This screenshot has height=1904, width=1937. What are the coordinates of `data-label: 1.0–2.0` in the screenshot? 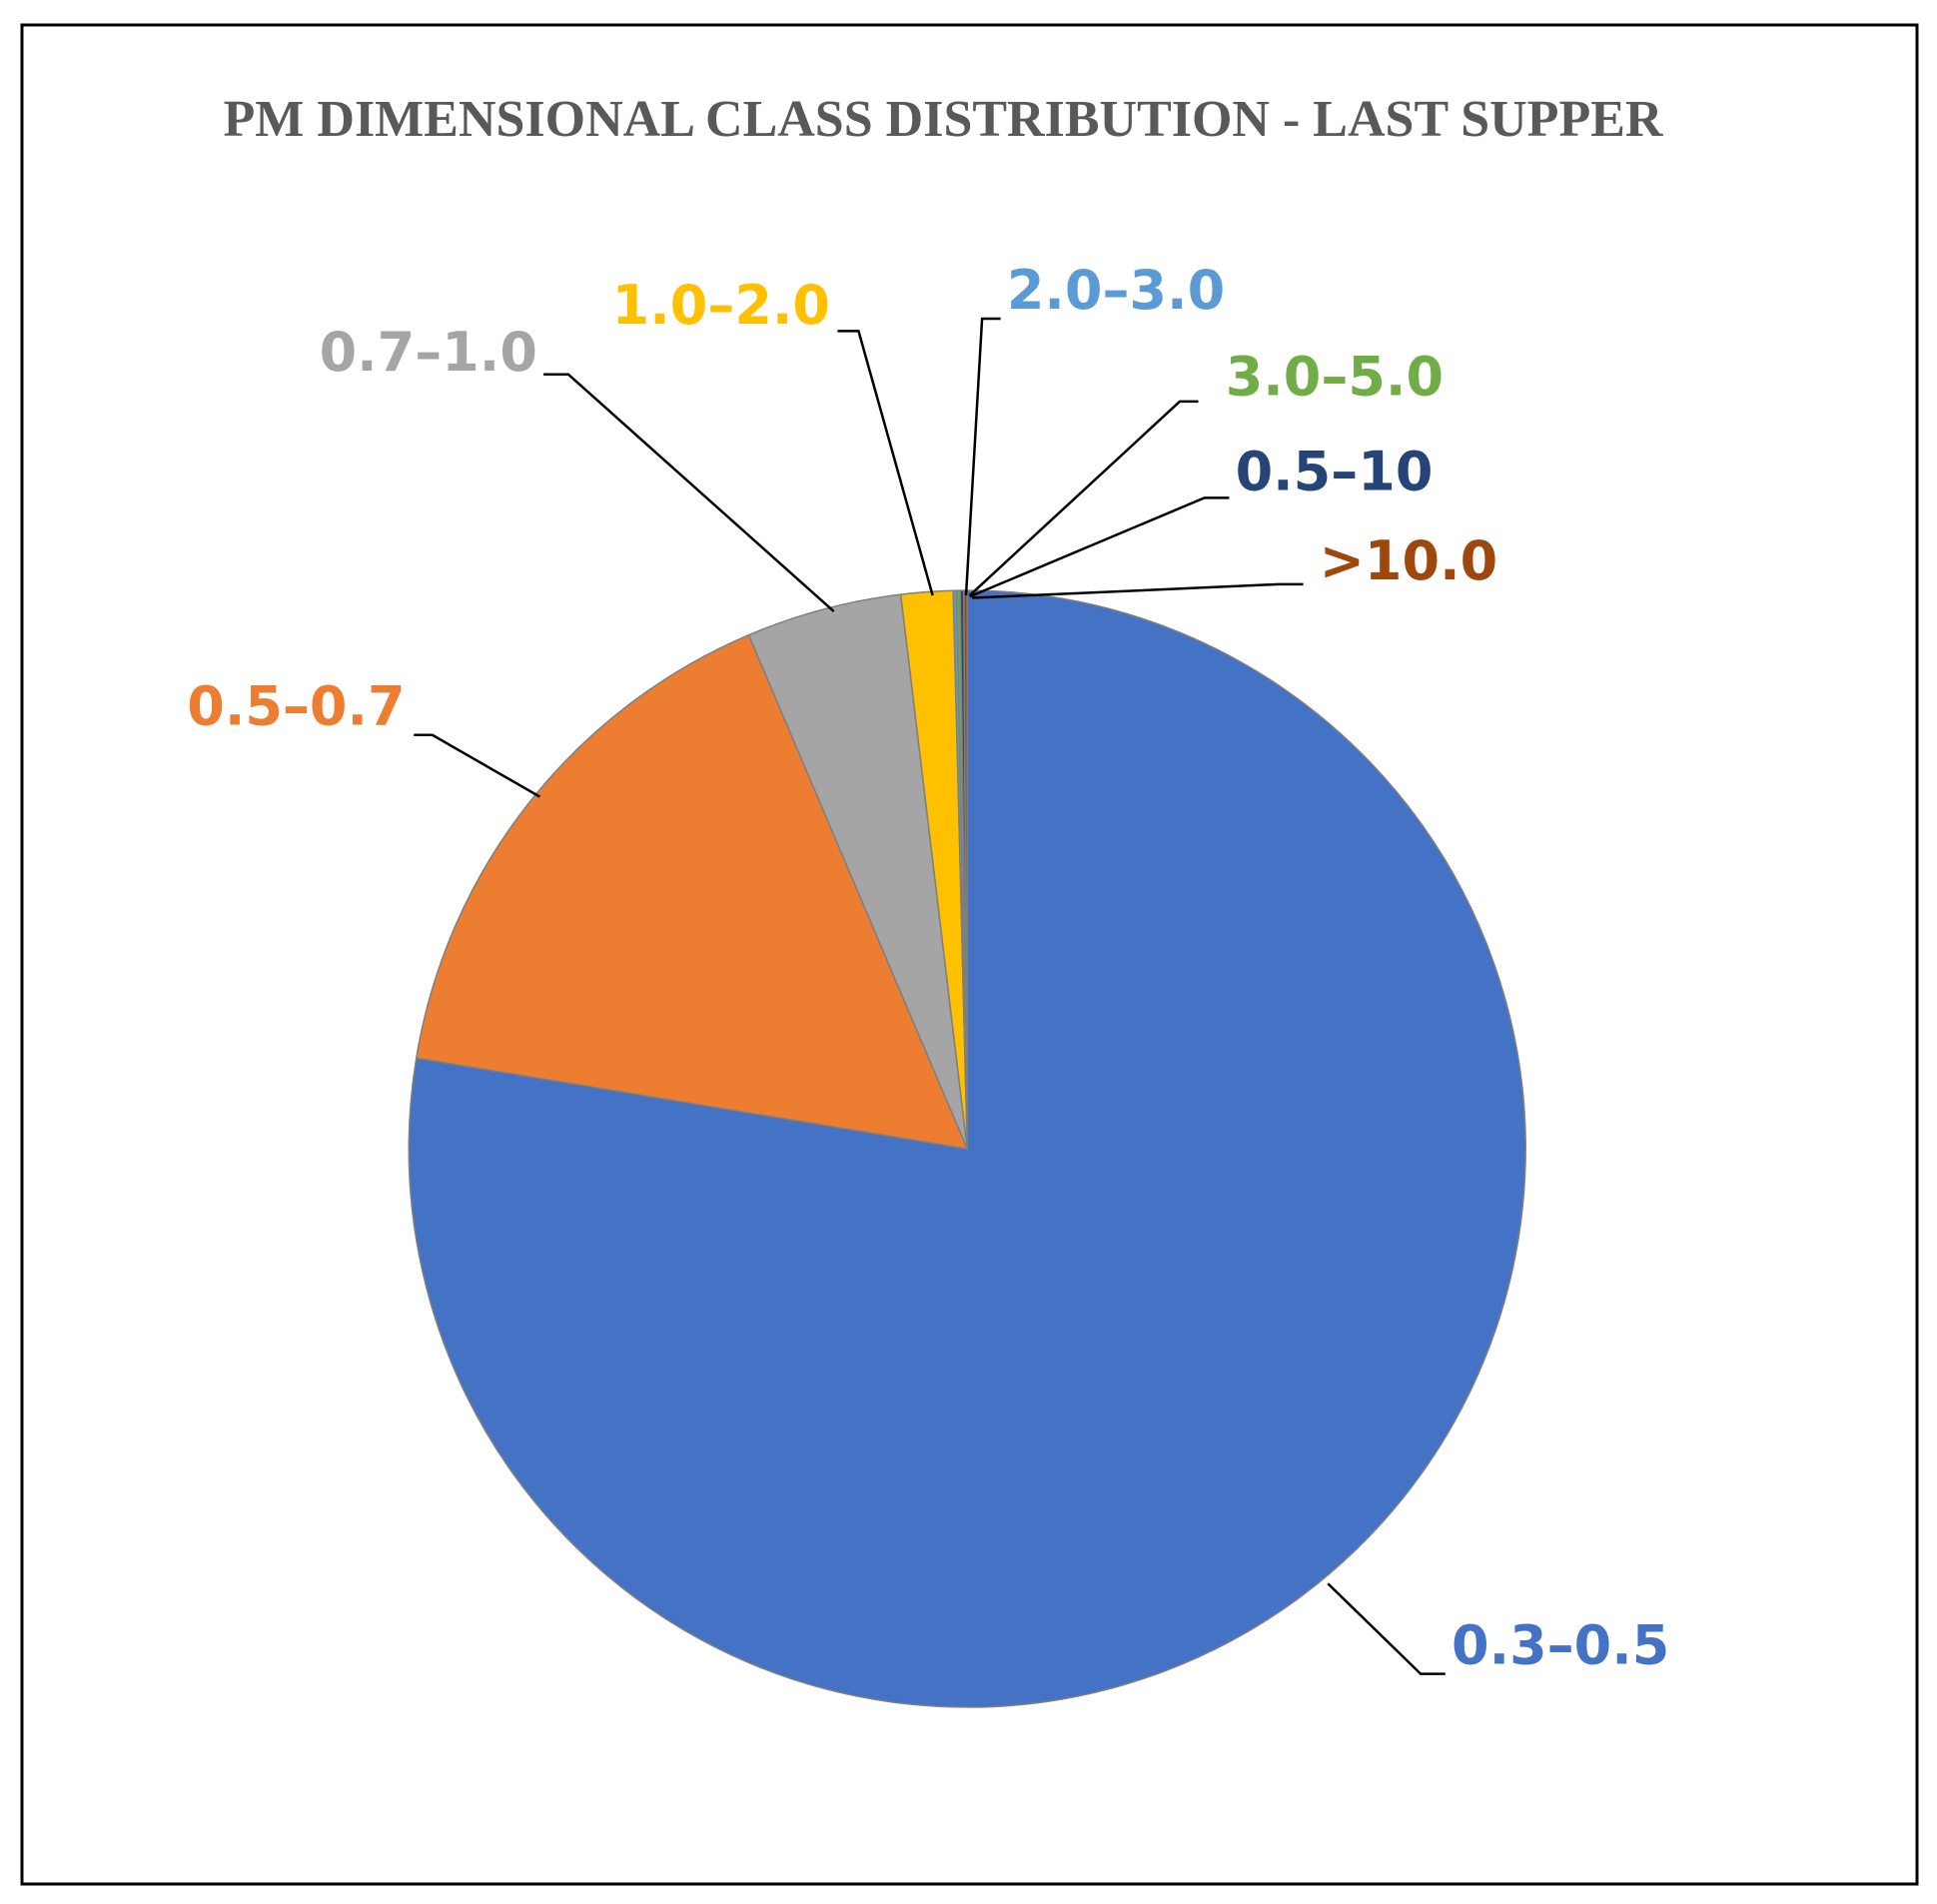 It's located at (721, 305).